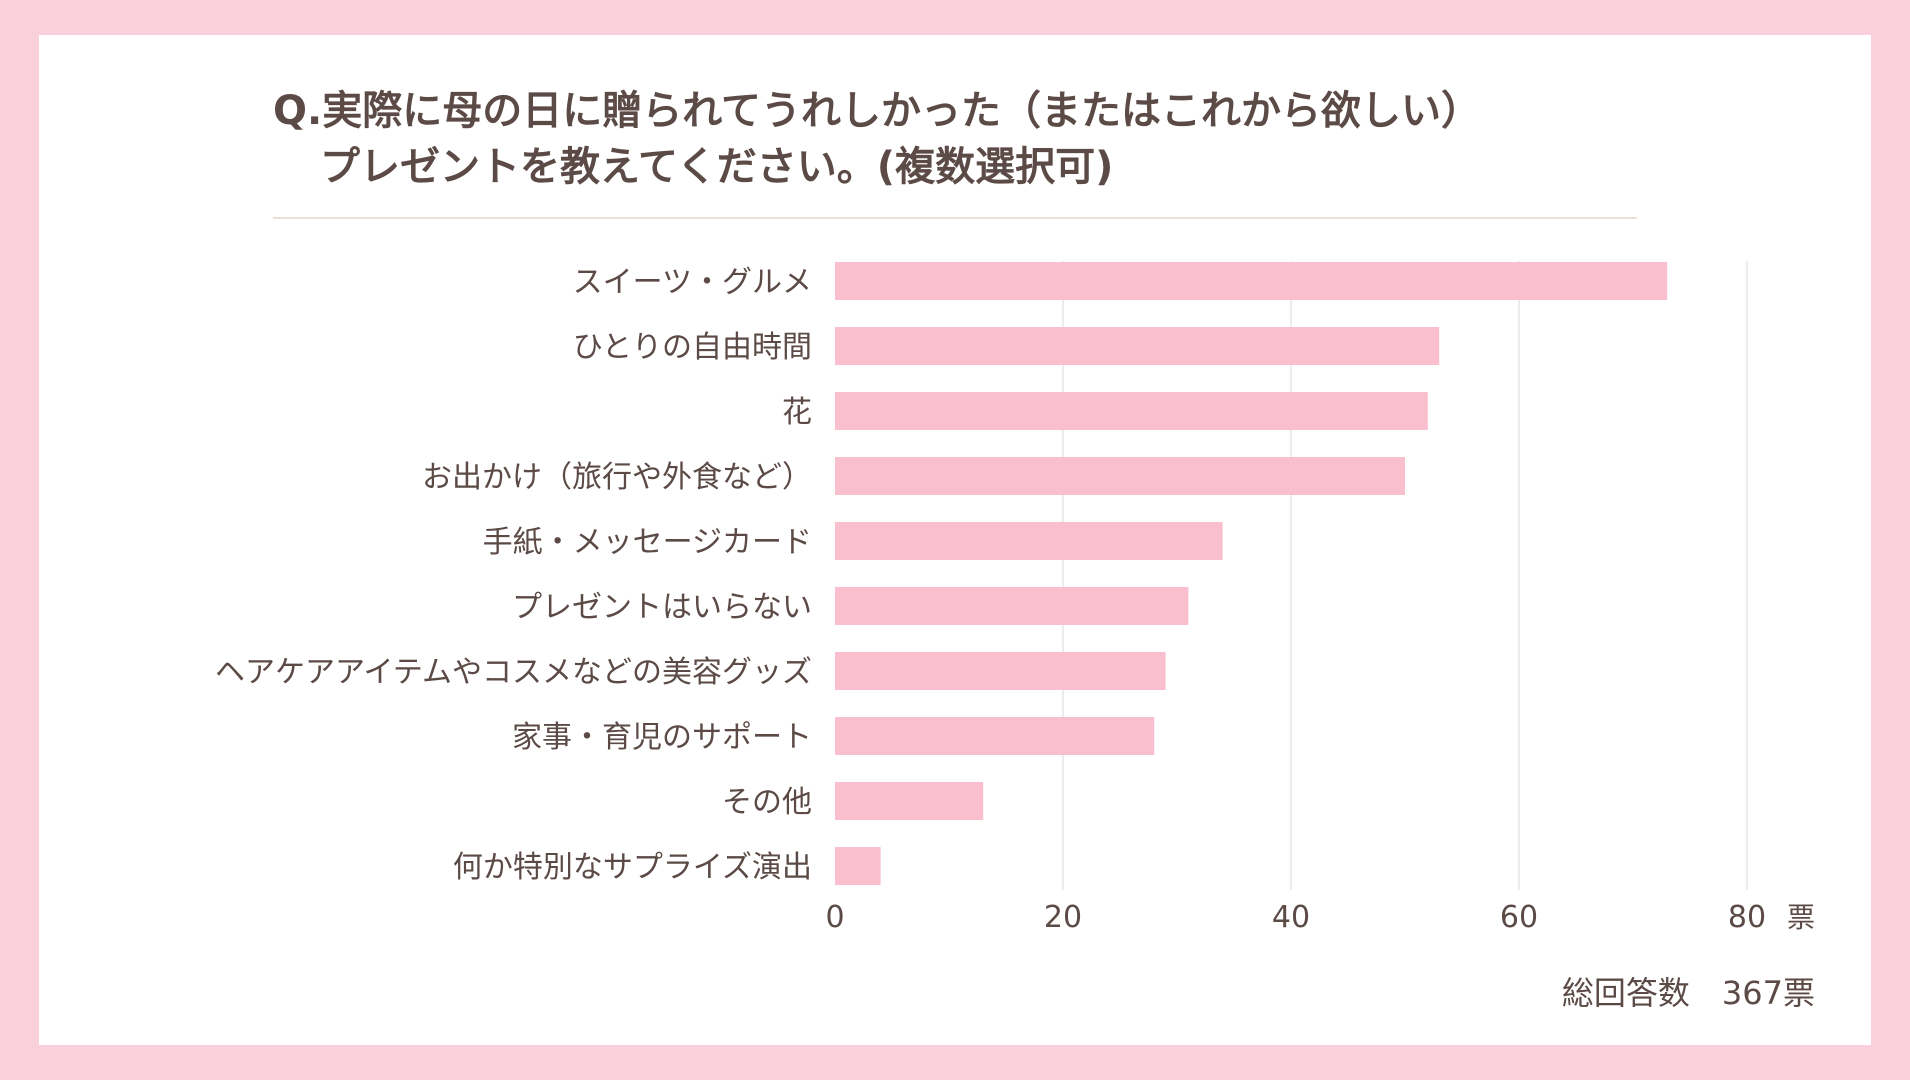  I want to click on category-label: 何か特別なサプライズ演出, so click(632, 867).